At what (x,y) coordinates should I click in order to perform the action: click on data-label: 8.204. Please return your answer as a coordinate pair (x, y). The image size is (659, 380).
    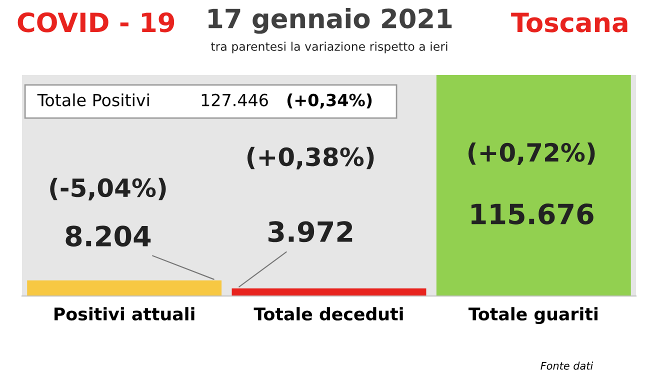
    Looking at the image, I should click on (108, 236).